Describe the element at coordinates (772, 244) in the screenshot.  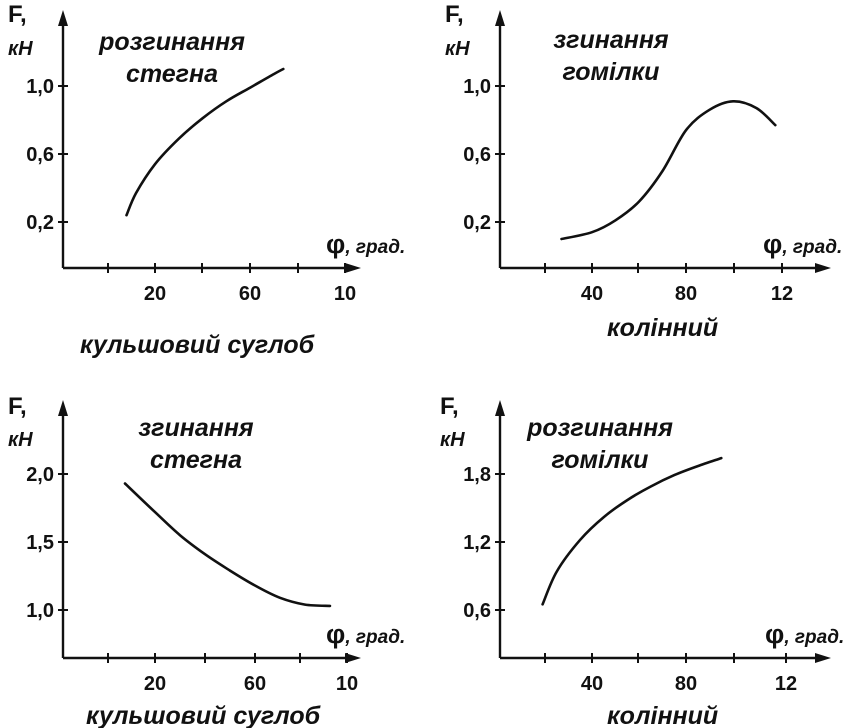
I see `x-axis-symbol: φ` at that location.